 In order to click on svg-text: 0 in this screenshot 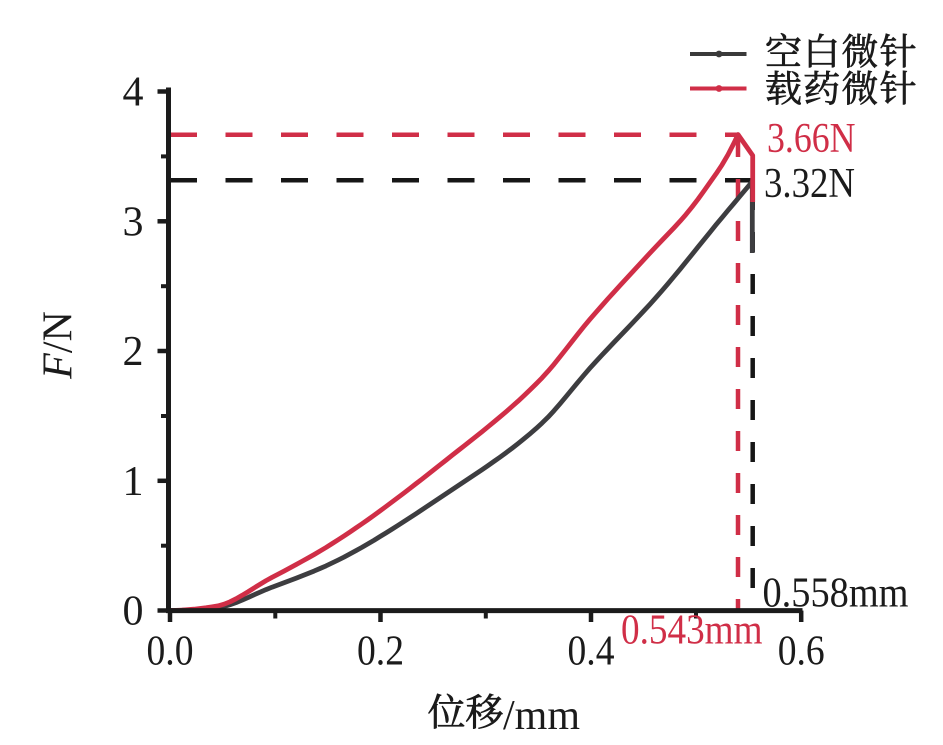, I will do `click(133, 612)`.